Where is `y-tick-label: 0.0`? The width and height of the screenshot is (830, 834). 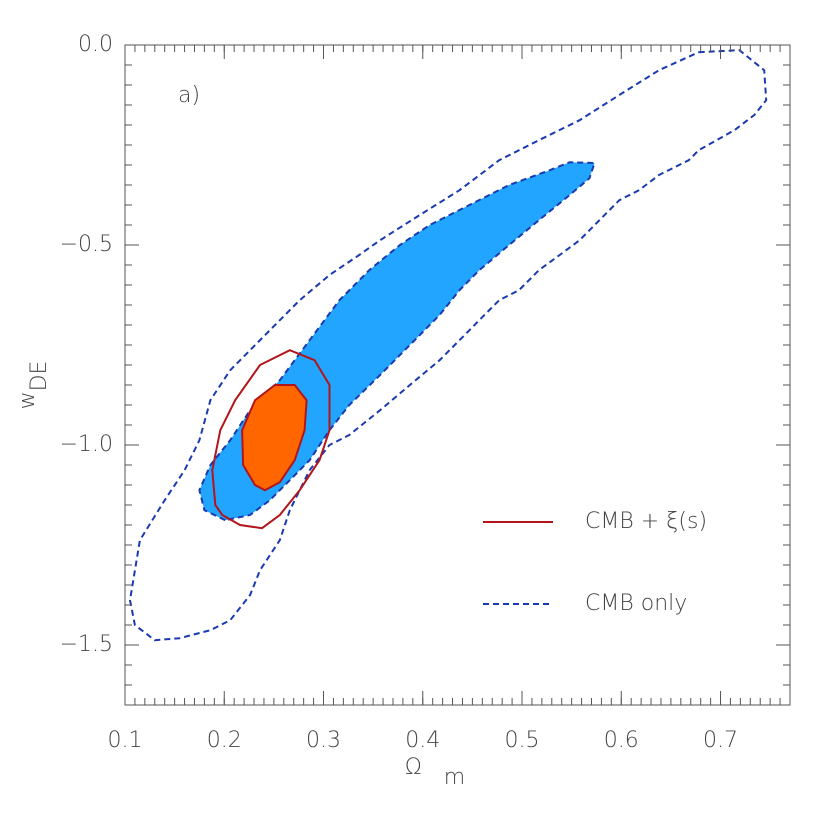
y-tick-label: 0.0 is located at coordinates (95, 44).